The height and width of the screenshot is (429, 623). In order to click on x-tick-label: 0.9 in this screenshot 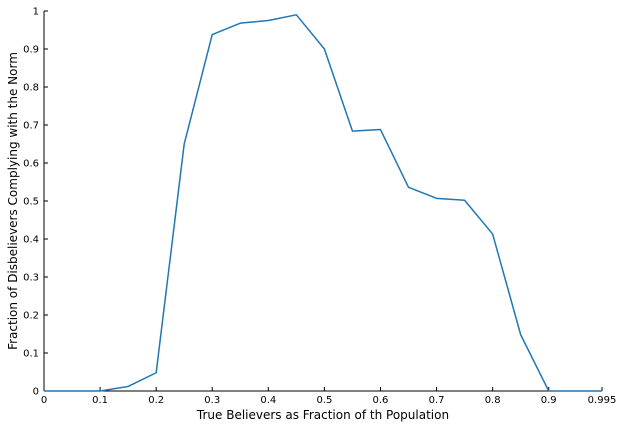, I will do `click(549, 400)`.